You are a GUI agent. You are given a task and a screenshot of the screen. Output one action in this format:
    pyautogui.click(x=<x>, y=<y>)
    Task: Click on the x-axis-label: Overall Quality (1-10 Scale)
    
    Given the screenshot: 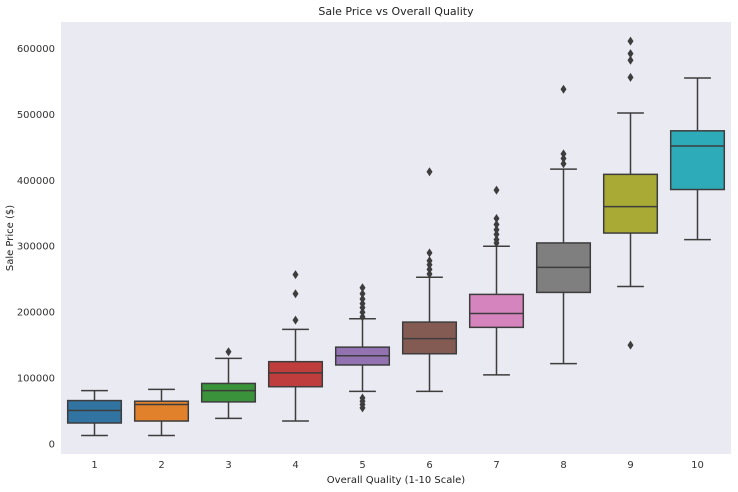 What is the action you would take?
    pyautogui.click(x=396, y=480)
    